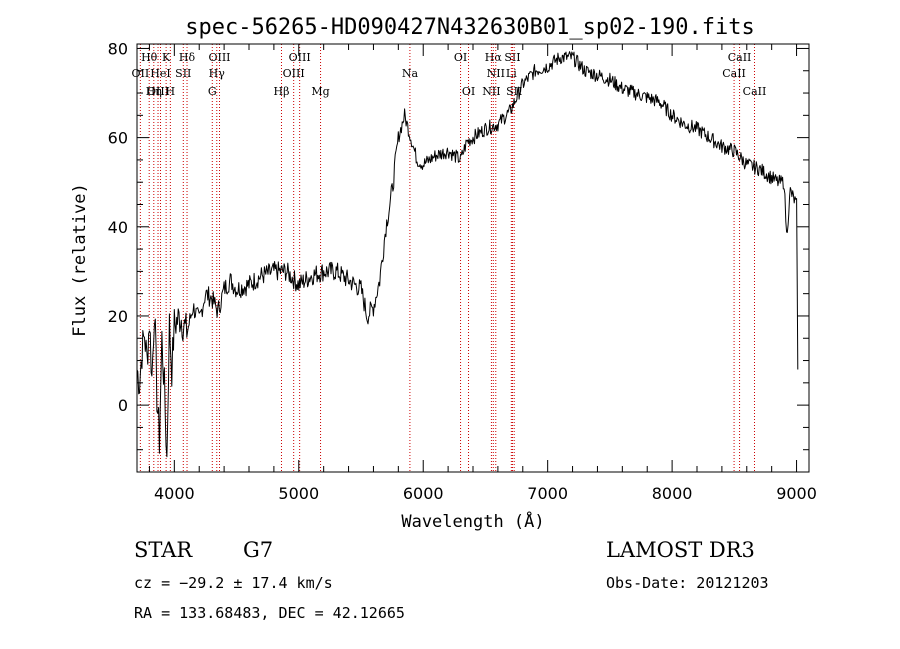  I want to click on line-label-11: G, so click(212, 91).